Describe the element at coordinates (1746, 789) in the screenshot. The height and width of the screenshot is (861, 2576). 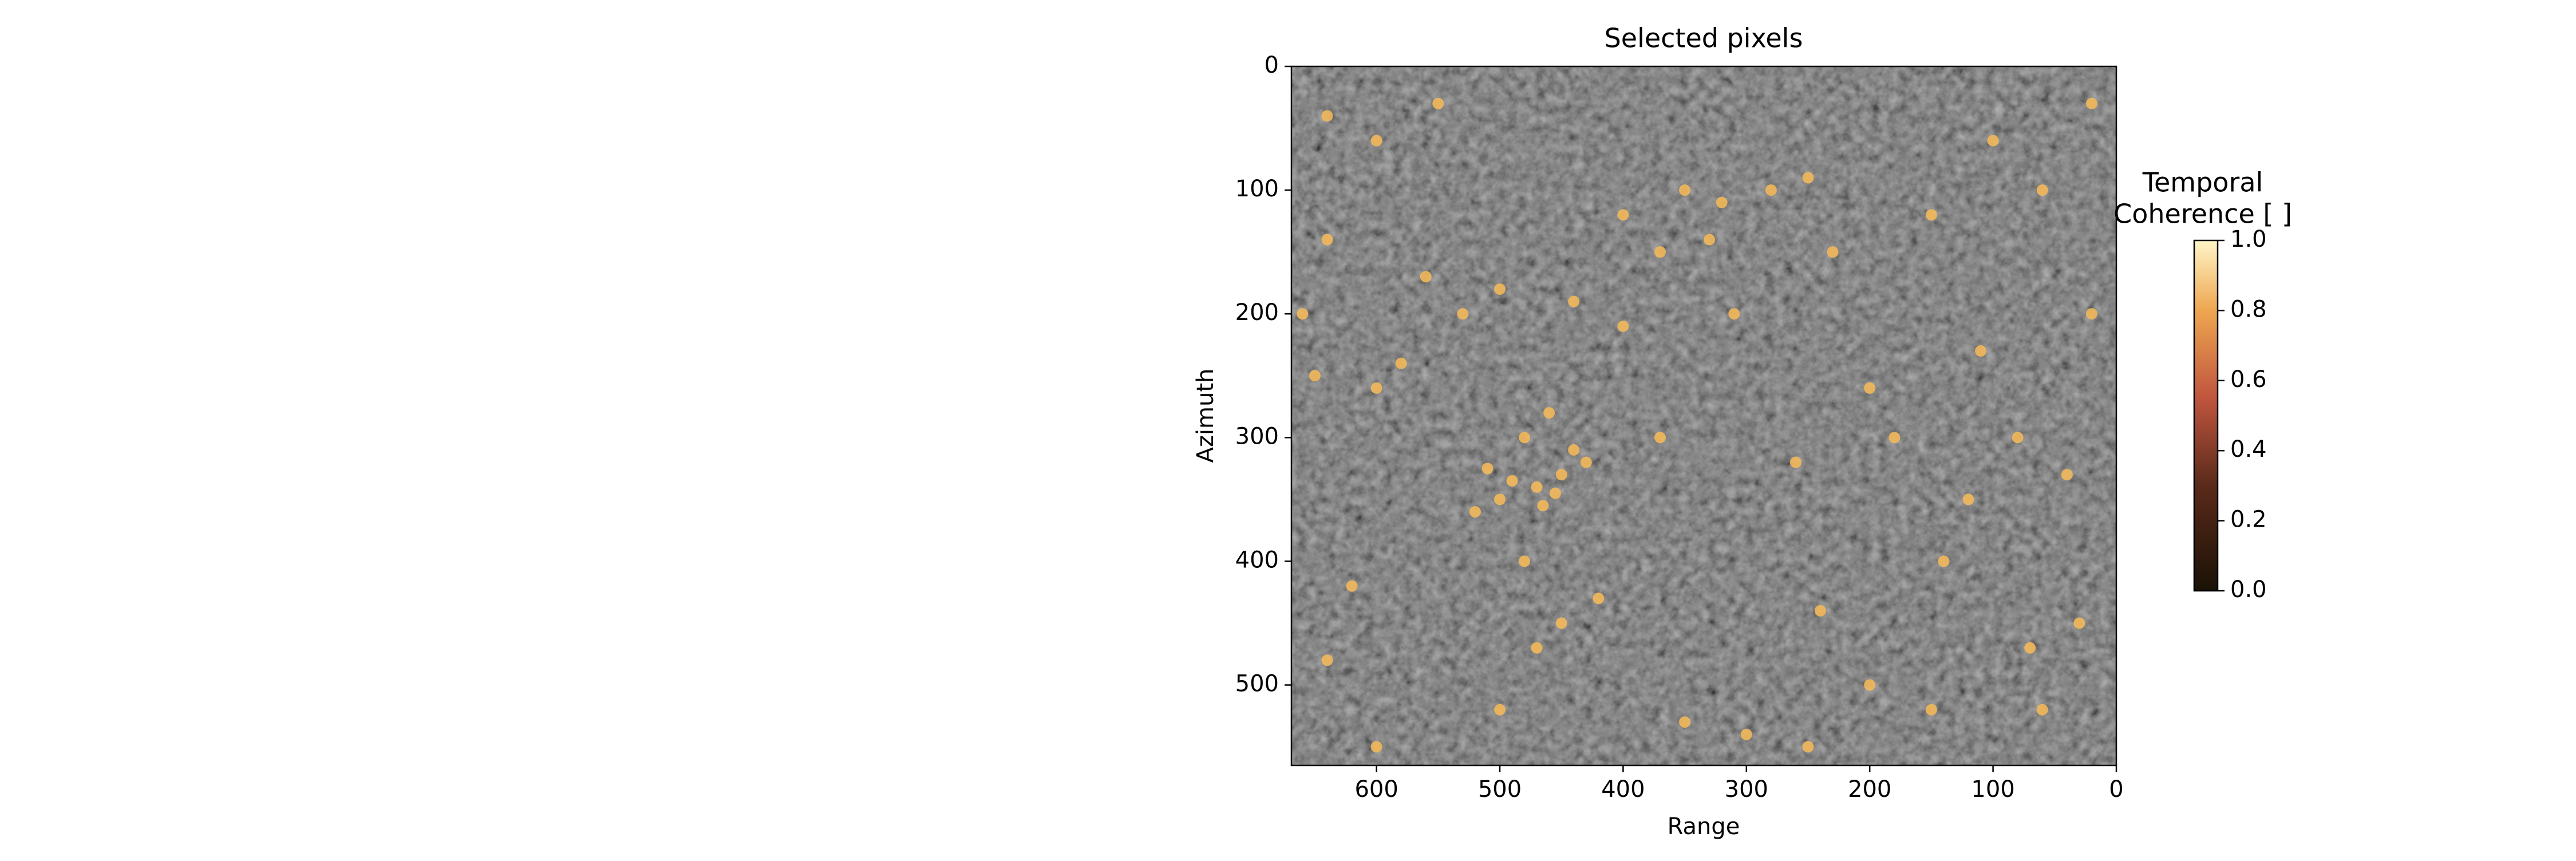
I see `x-tick-label: 300` at that location.